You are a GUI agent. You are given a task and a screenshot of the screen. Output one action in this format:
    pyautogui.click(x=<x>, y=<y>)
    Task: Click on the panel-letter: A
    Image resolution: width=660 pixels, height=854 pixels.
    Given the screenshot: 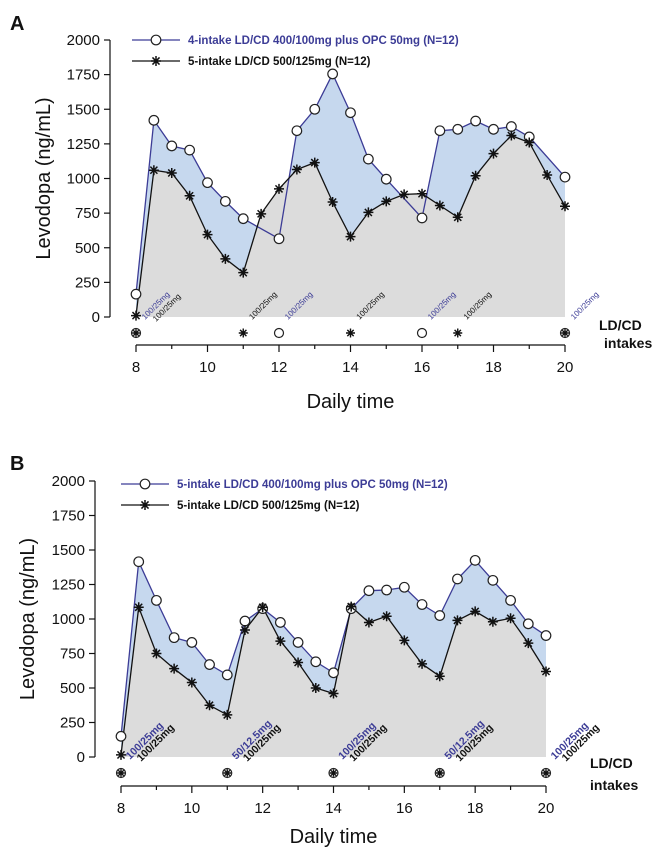 What is the action you would take?
    pyautogui.click(x=17, y=24)
    